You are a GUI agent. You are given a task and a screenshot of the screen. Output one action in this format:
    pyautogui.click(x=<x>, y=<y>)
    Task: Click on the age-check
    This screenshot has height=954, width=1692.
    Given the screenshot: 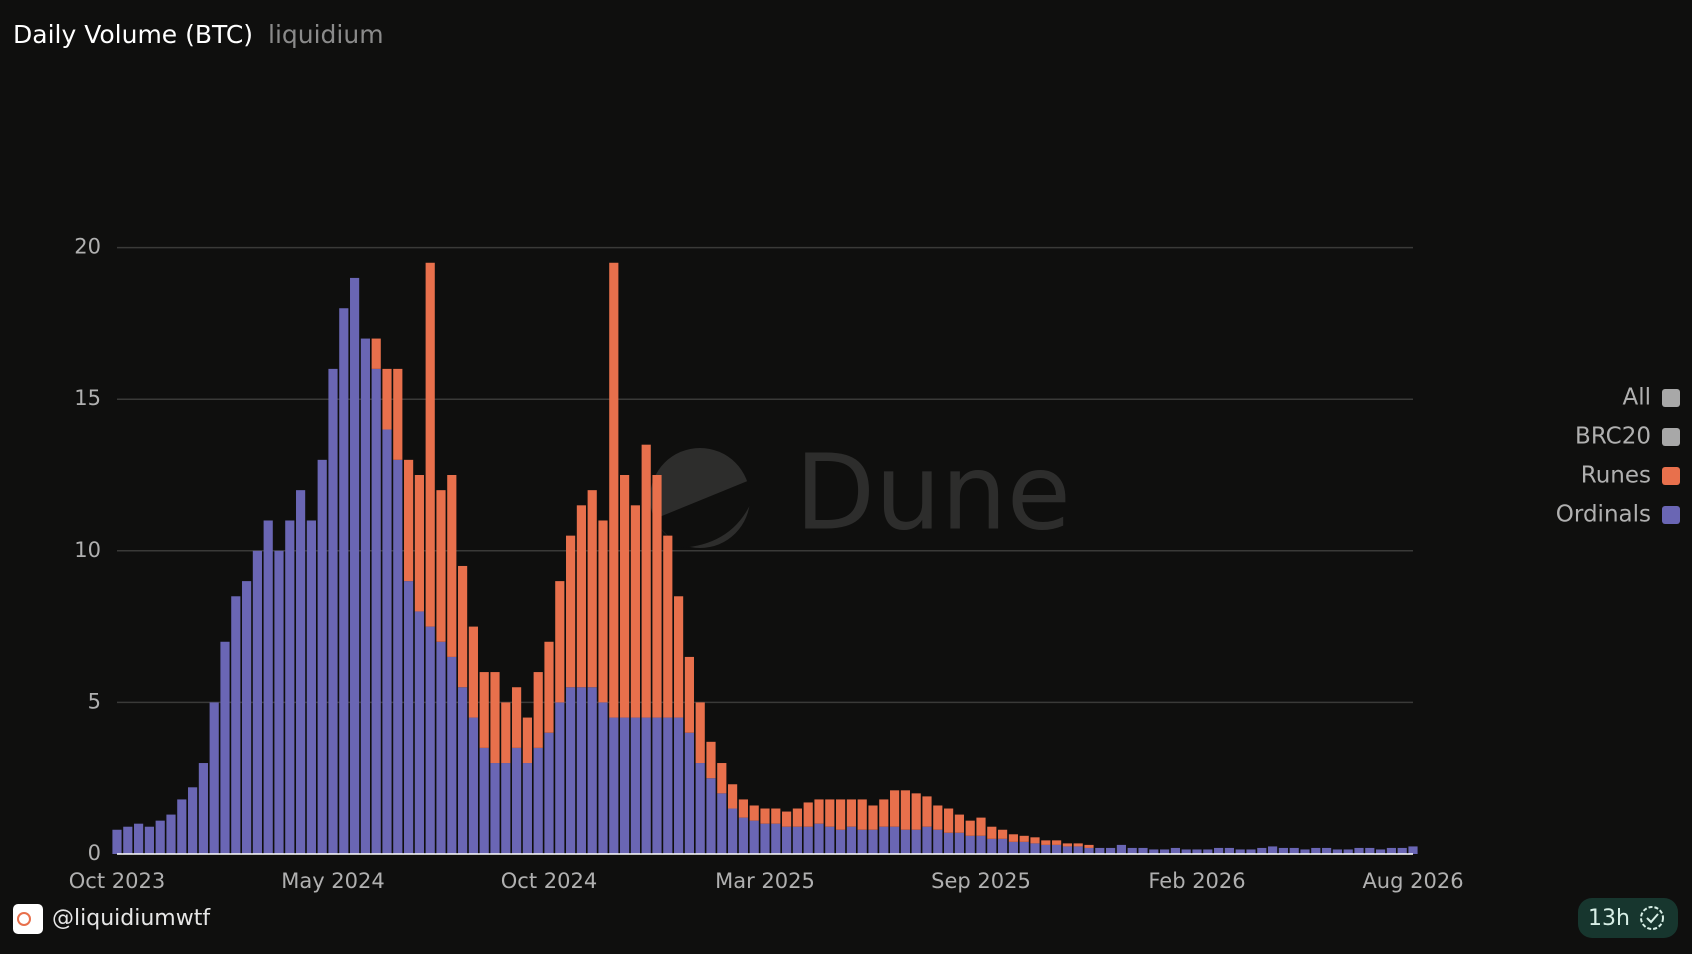 What is the action you would take?
    pyautogui.click(x=1652, y=918)
    